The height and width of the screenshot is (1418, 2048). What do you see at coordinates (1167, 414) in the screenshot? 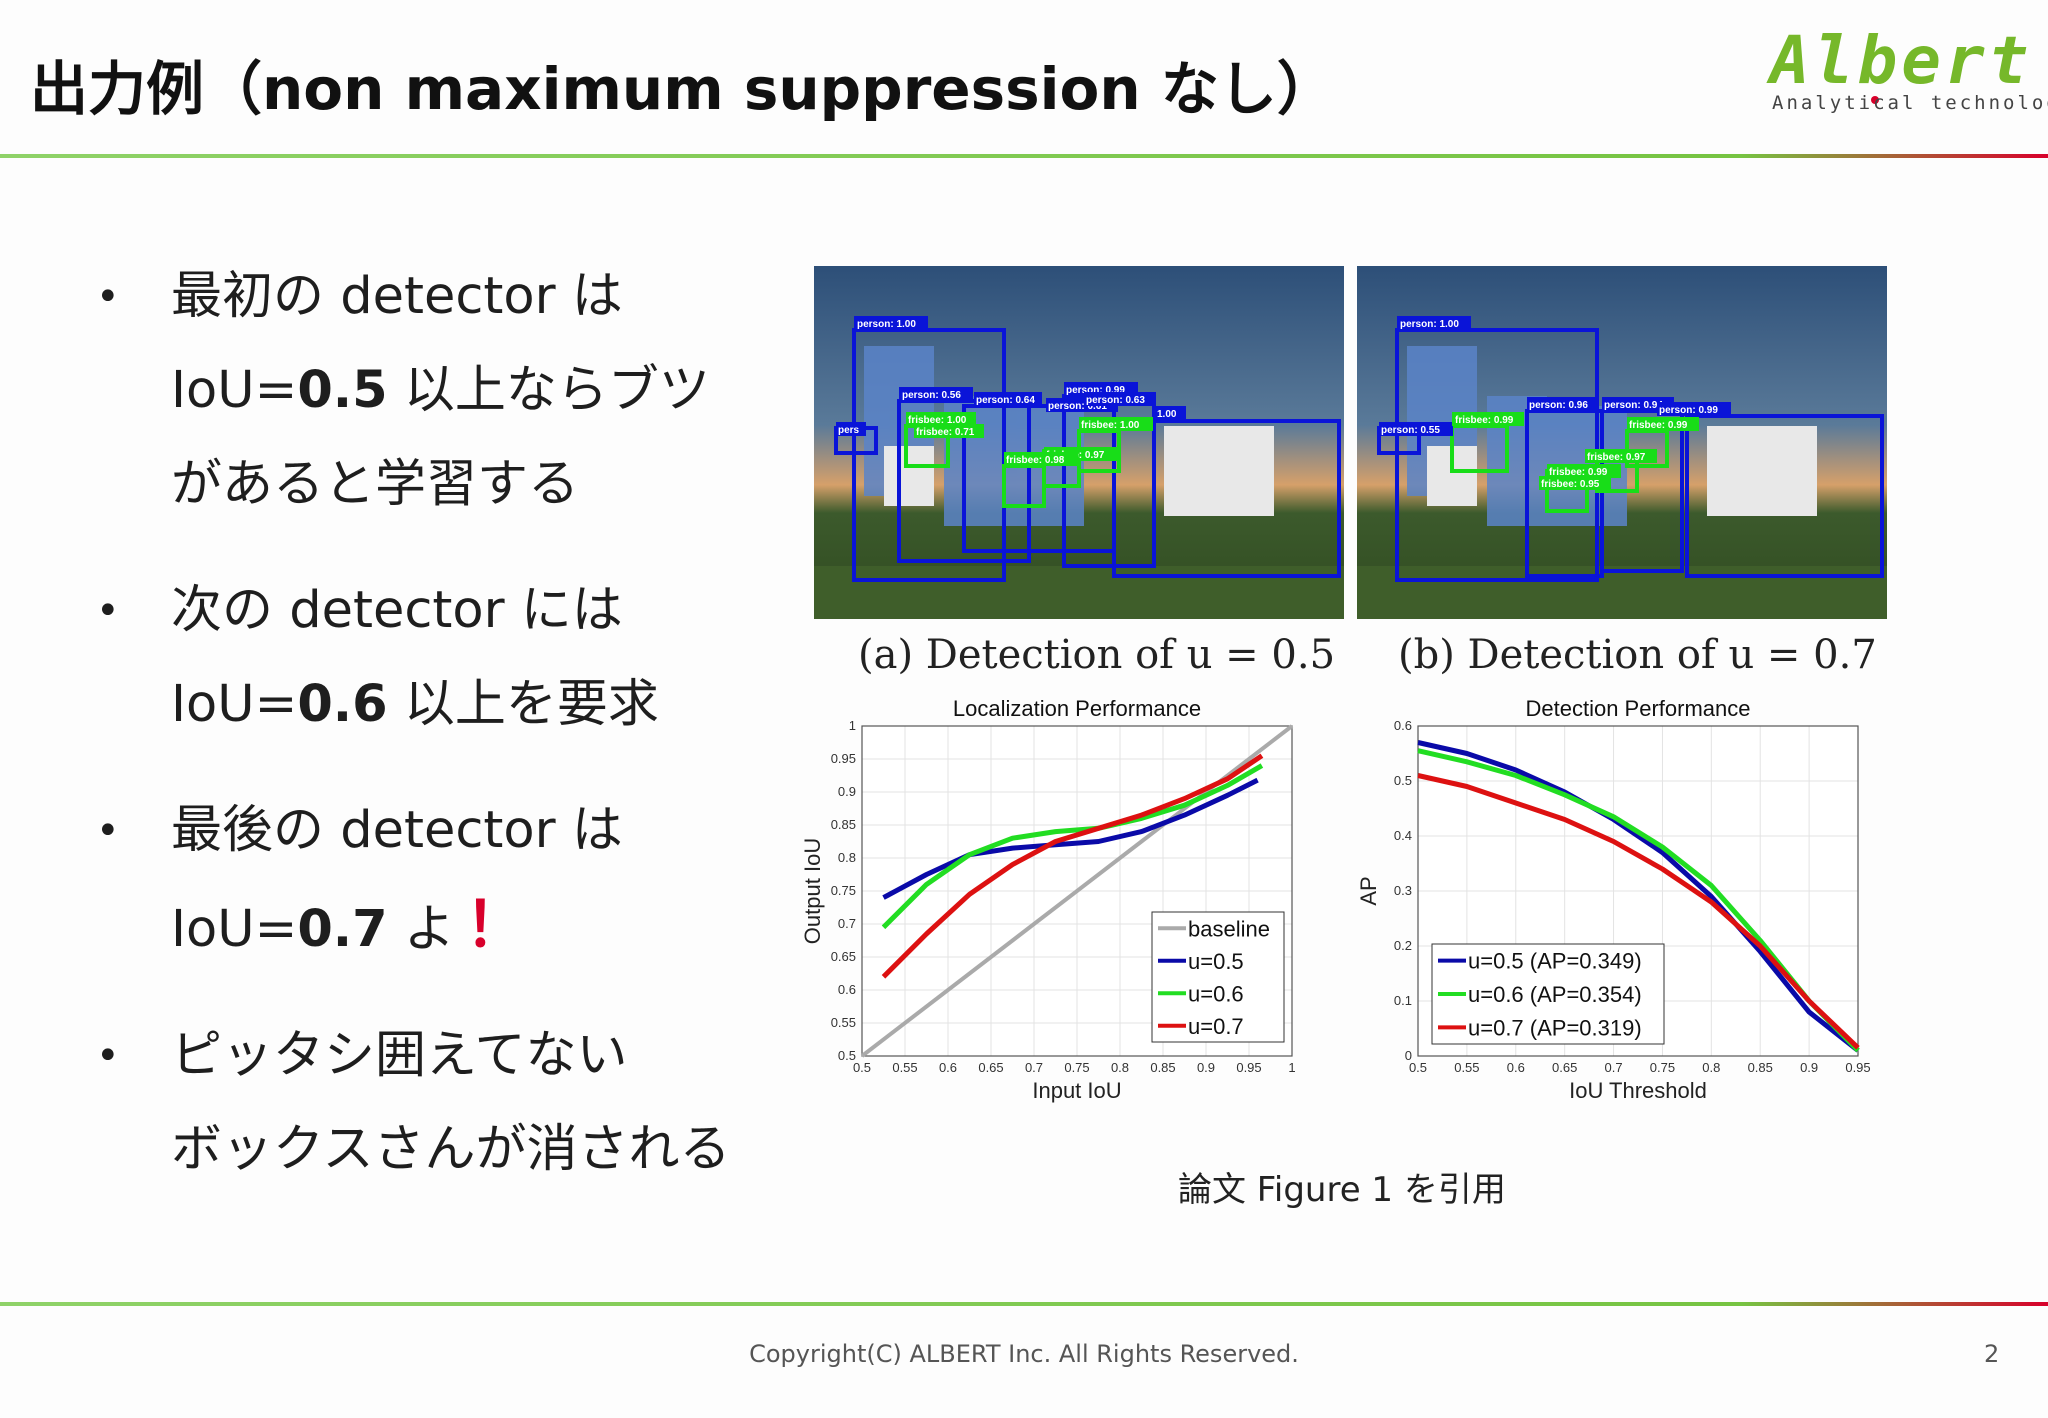
I see `box-label: 1.00` at bounding box center [1167, 414].